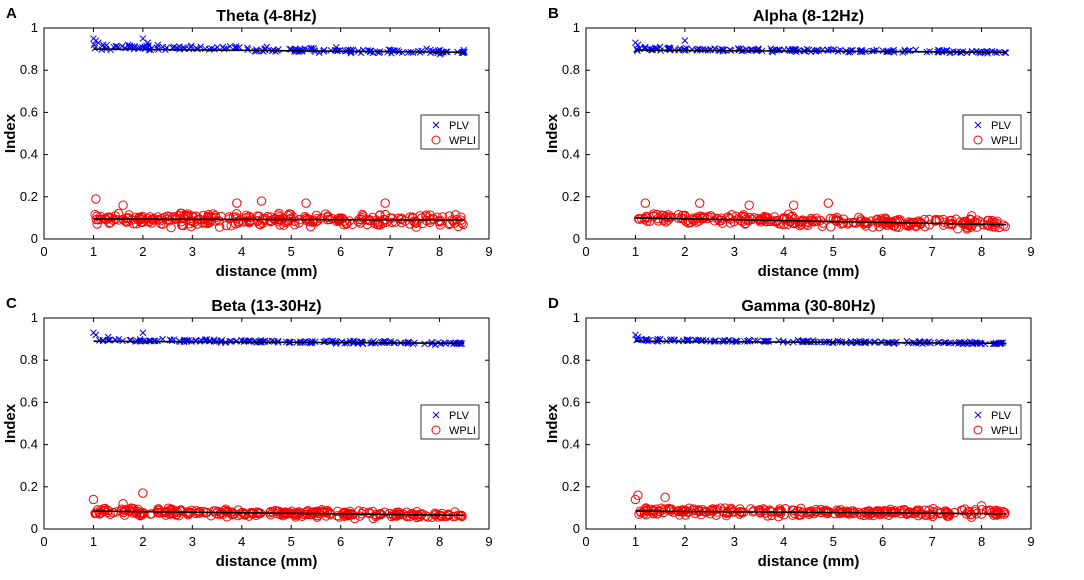 The height and width of the screenshot is (580, 1084). I want to click on y-axis-label: Index, so click(552, 423).